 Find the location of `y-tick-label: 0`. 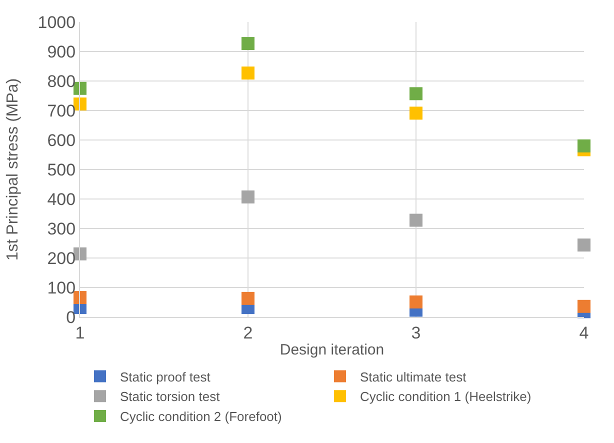

y-tick-label: 0 is located at coordinates (71, 317).